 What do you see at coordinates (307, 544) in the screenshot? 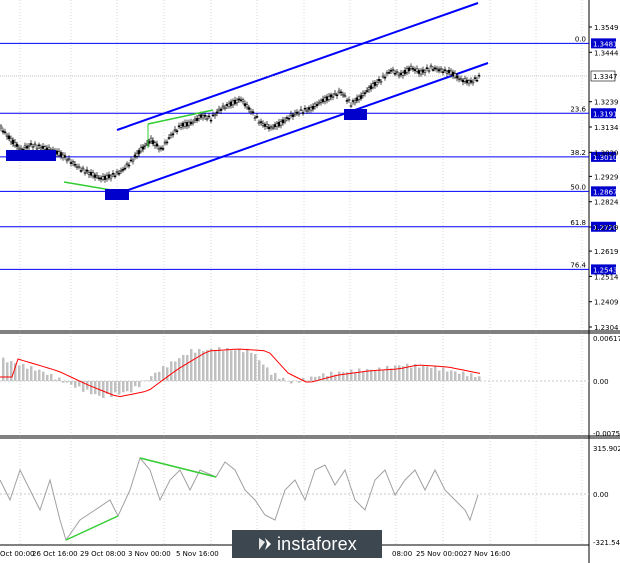
I see `instaforex-watermark: instaforex` at bounding box center [307, 544].